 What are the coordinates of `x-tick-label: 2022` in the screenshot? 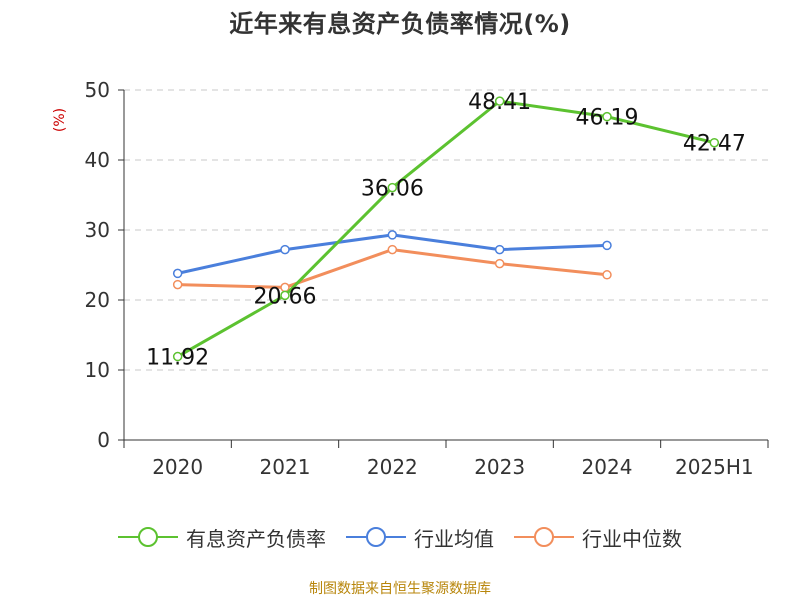 It's located at (392, 467).